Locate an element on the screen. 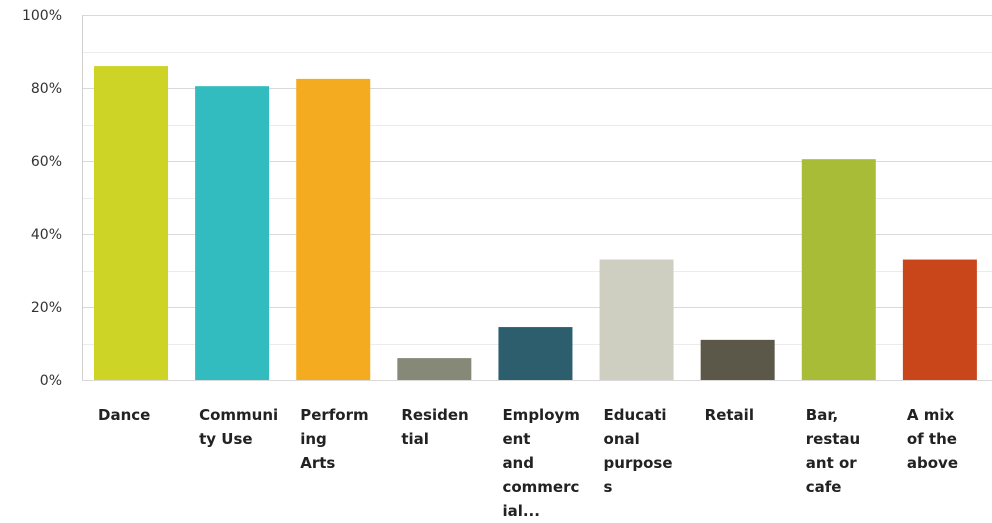 The height and width of the screenshot is (523, 992). x-tick-label-line: Dance is located at coordinates (124, 415).